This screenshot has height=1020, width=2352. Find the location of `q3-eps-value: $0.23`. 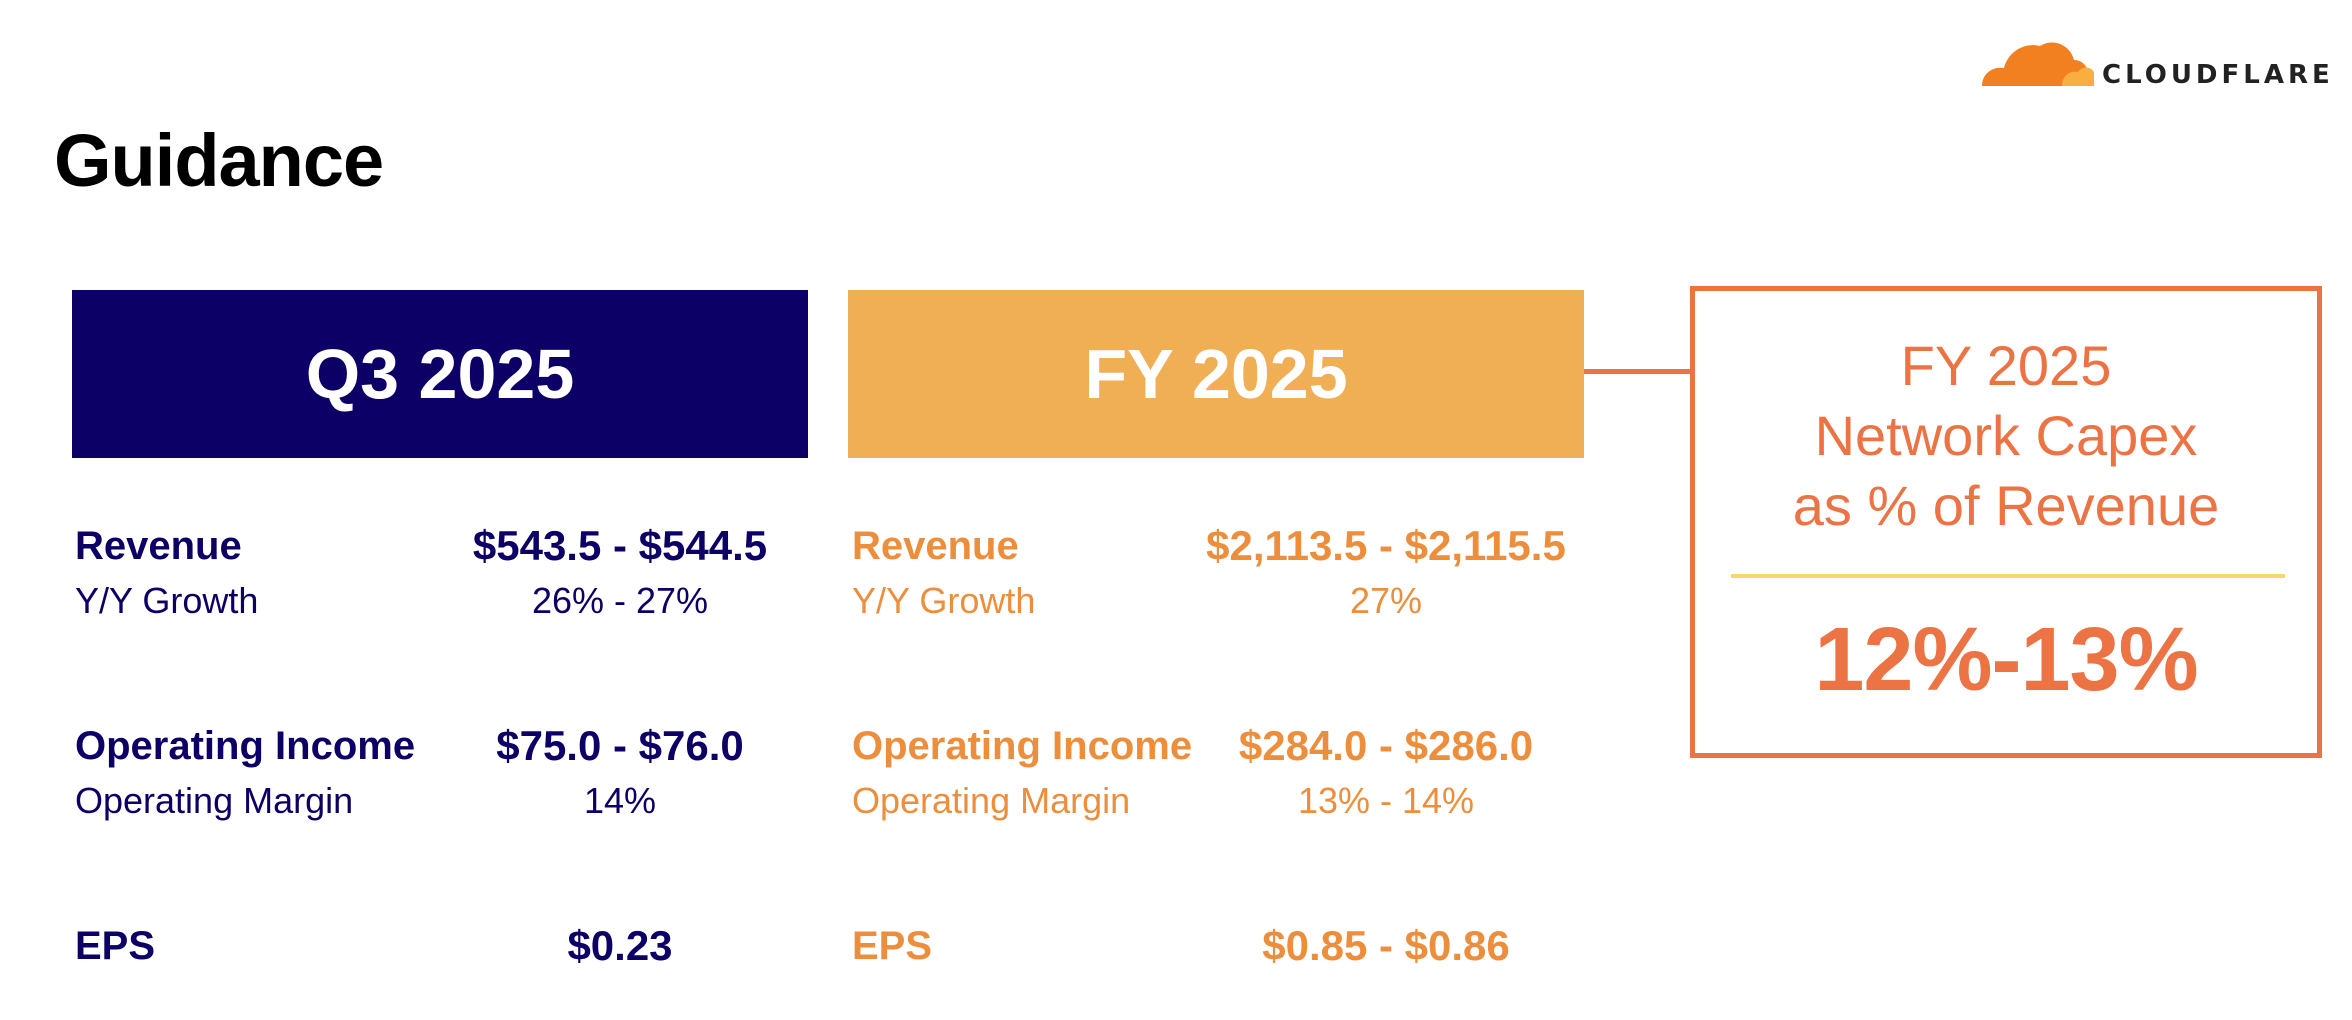

q3-eps-value: $0.23 is located at coordinates (620, 945).